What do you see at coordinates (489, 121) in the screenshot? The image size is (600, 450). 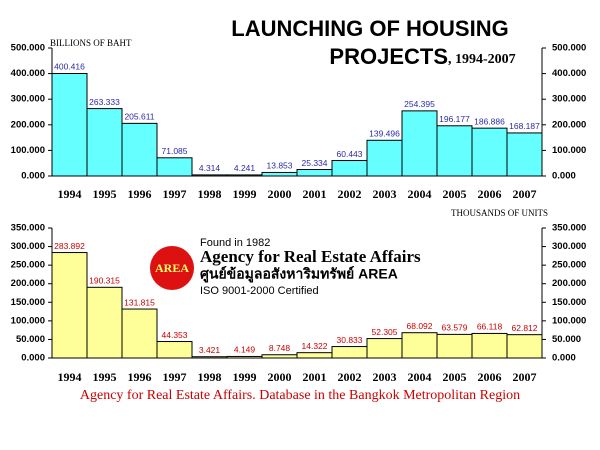 I see `value-label: 186.886` at bounding box center [489, 121].